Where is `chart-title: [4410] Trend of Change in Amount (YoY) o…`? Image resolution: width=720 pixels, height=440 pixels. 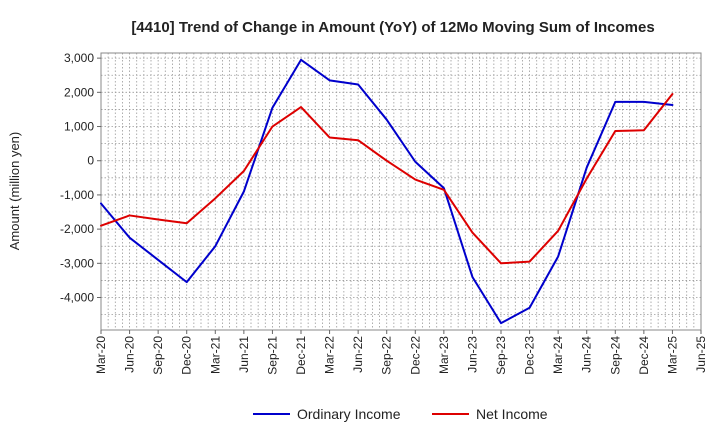 chart-title: [4410] Trend of Change in Amount (YoY) o… is located at coordinates (392, 27).